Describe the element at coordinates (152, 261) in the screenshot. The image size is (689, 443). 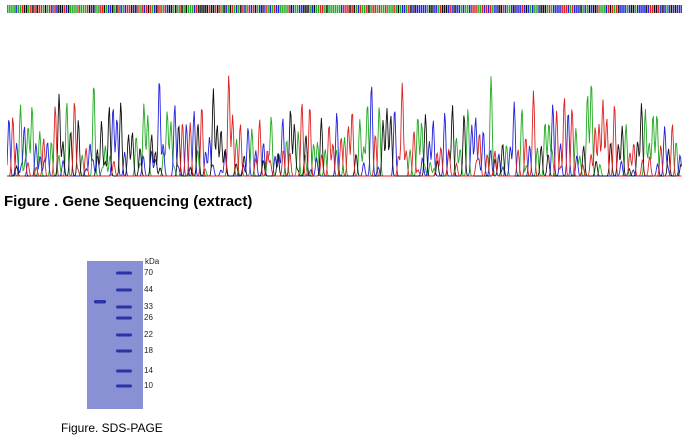
I see `gel-unit-label: kDa` at that location.